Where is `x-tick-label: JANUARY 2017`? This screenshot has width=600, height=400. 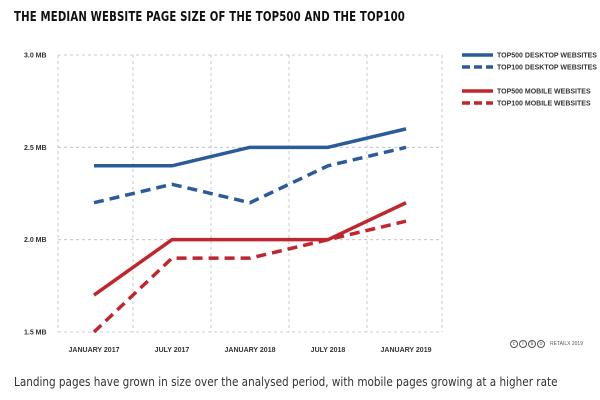
x-tick-label: JANUARY 2017 is located at coordinates (94, 350).